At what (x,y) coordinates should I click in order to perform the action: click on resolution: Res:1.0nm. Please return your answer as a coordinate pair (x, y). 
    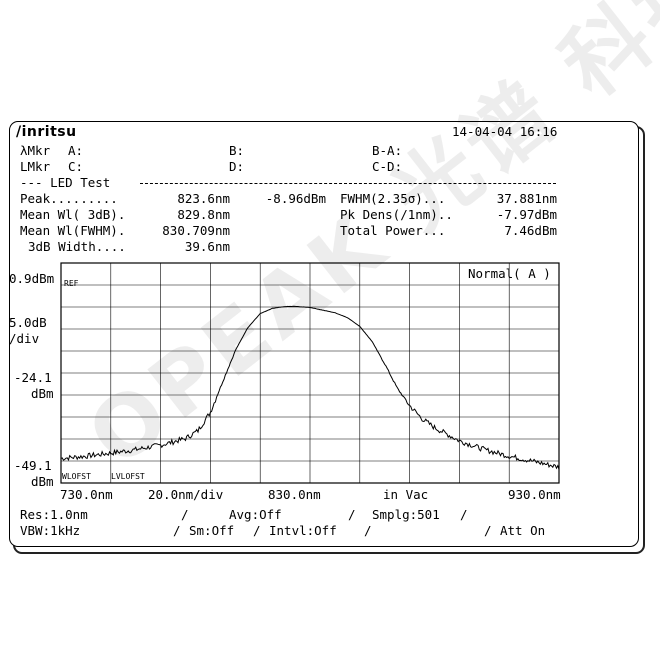
    Looking at the image, I should click on (54, 514).